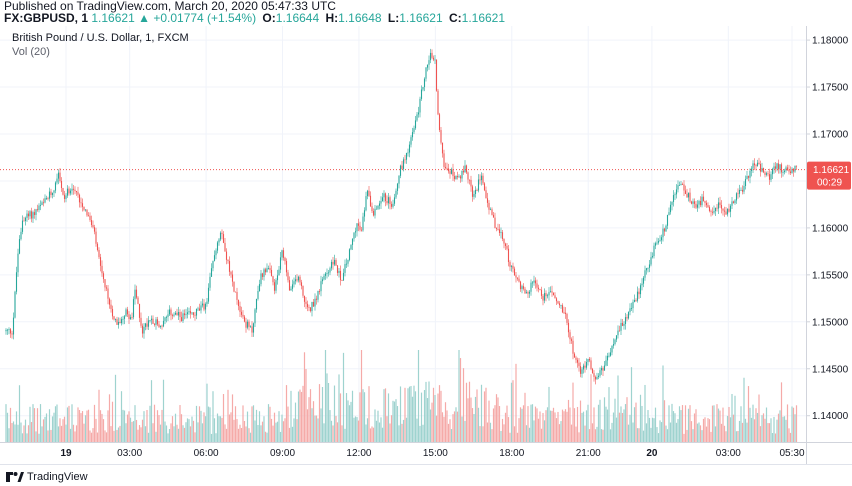  Describe the element at coordinates (100, 38) in the screenshot. I see `legend-title: British Pound / U.S. Dollar, 1, FXCM` at that location.